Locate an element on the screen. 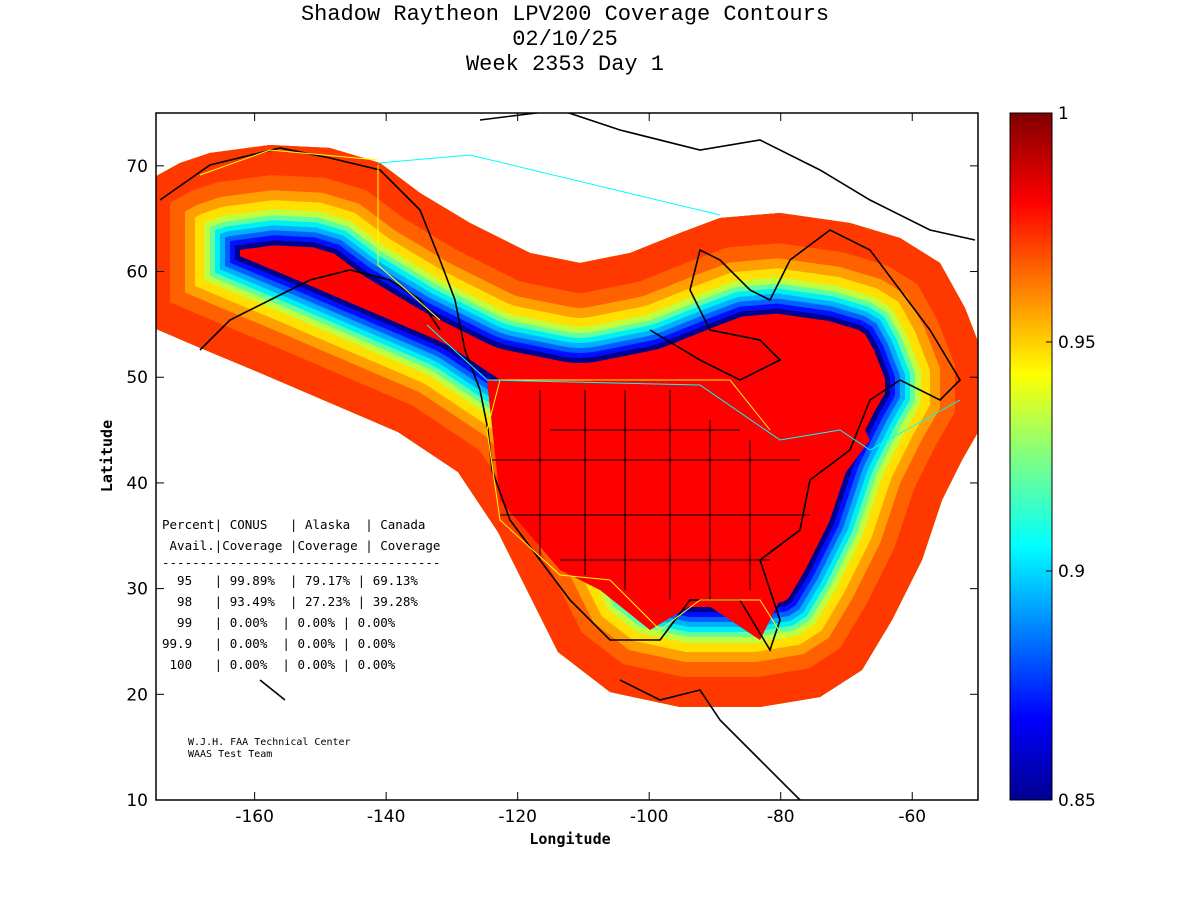 Image resolution: width=1200 pixels, height=900 pixels. table-header-2: Avail.|Coverage |Coverage | Coverage is located at coordinates (301, 545).